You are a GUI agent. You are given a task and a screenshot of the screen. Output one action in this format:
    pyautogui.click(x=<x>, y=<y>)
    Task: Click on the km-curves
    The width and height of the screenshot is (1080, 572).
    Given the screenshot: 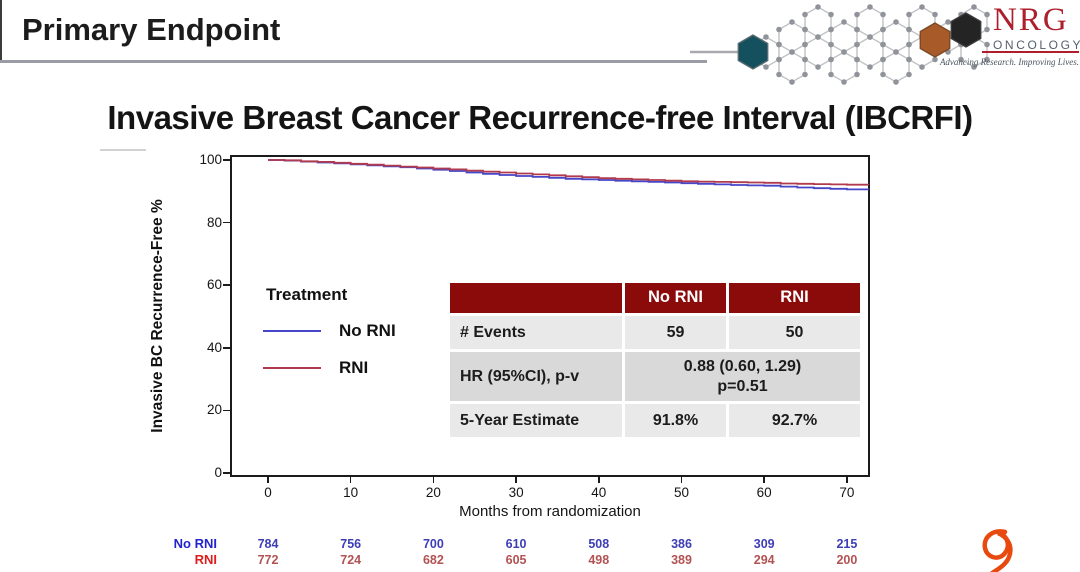 What is the action you would take?
    pyautogui.click(x=569, y=175)
    